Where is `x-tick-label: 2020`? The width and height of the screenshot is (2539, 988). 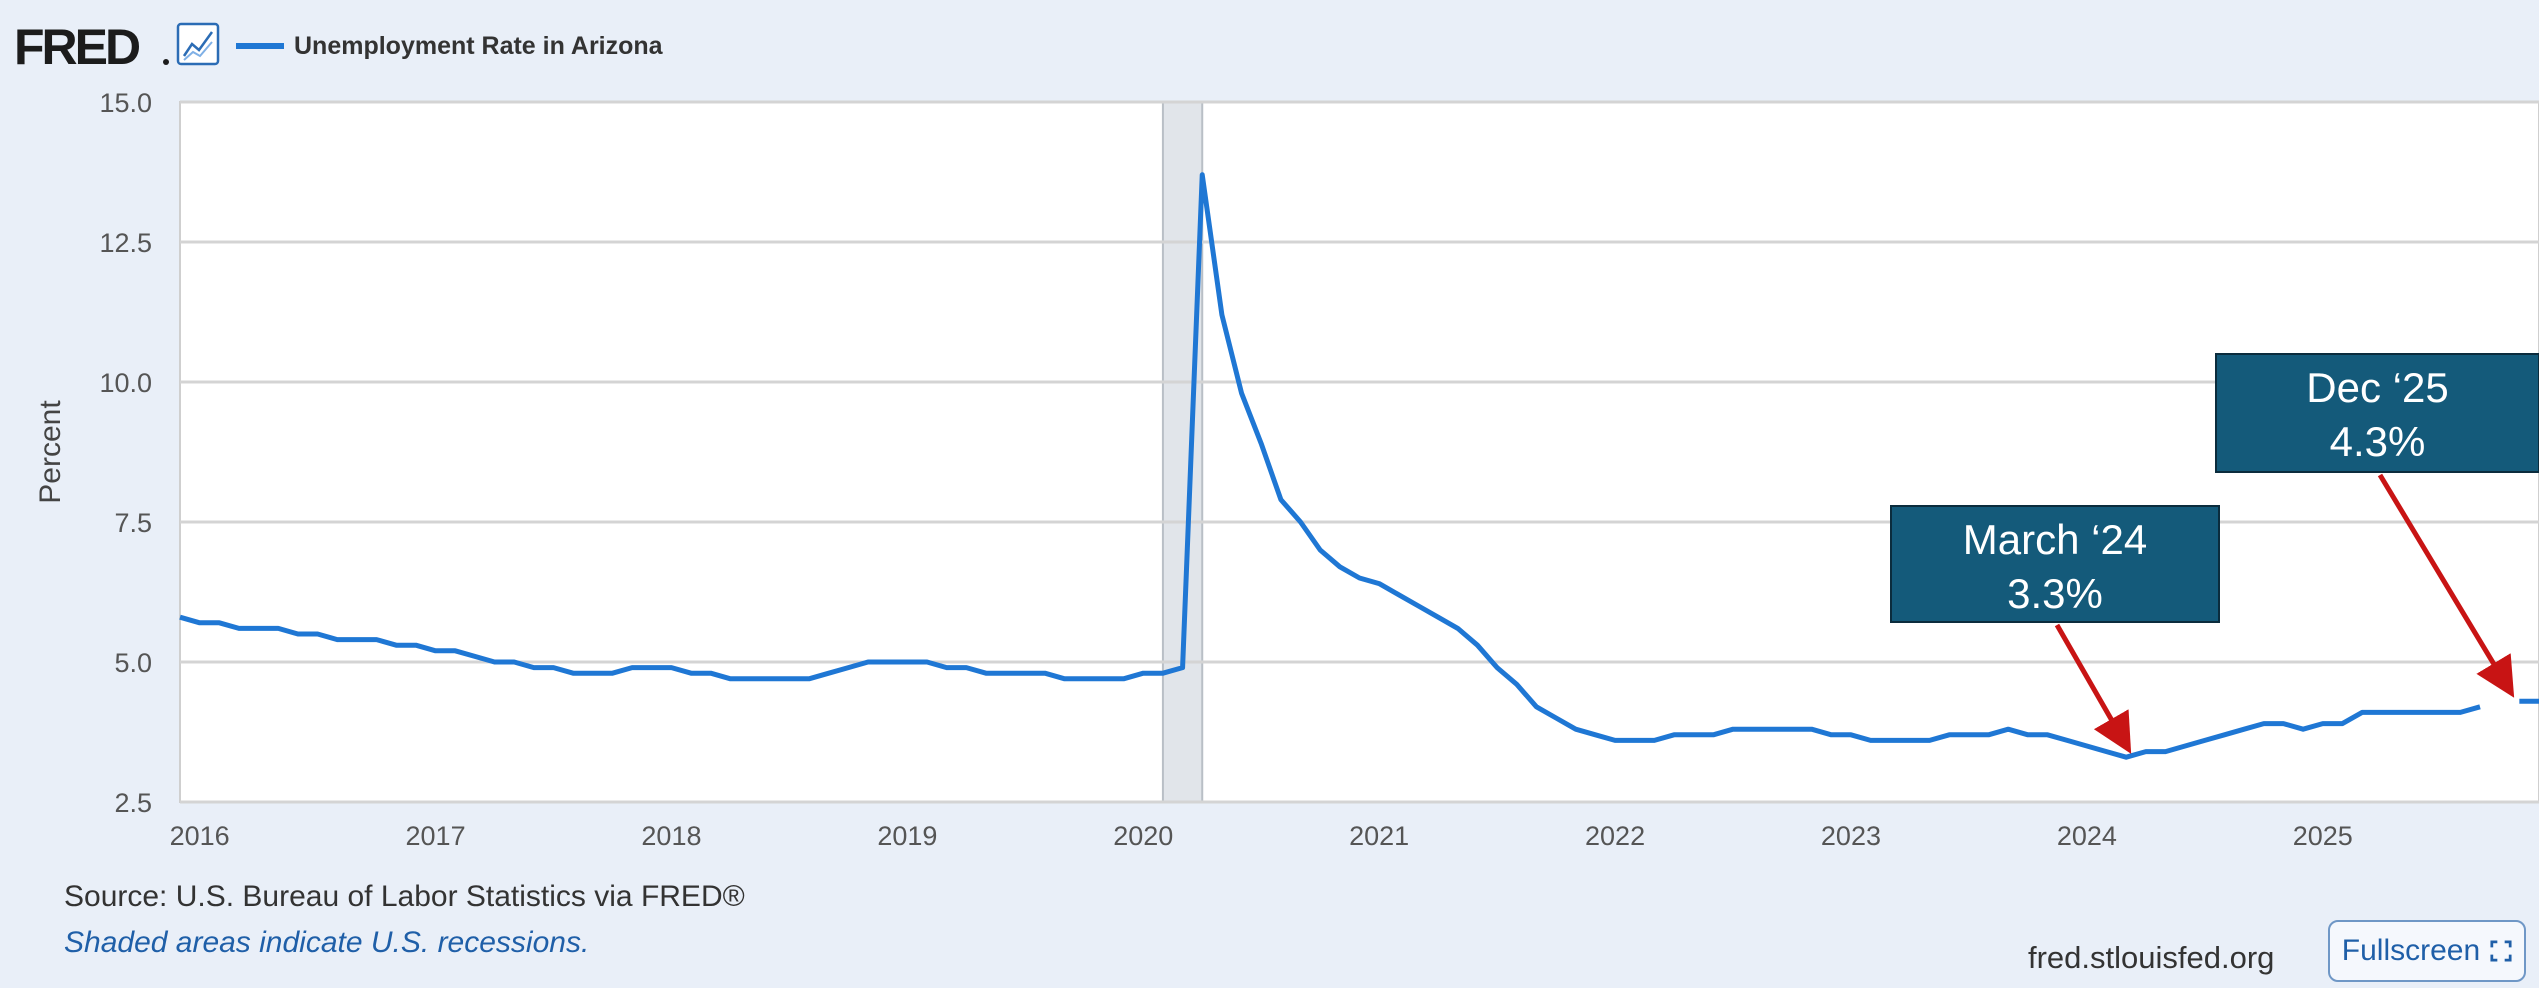 x-tick-label: 2020 is located at coordinates (1143, 836).